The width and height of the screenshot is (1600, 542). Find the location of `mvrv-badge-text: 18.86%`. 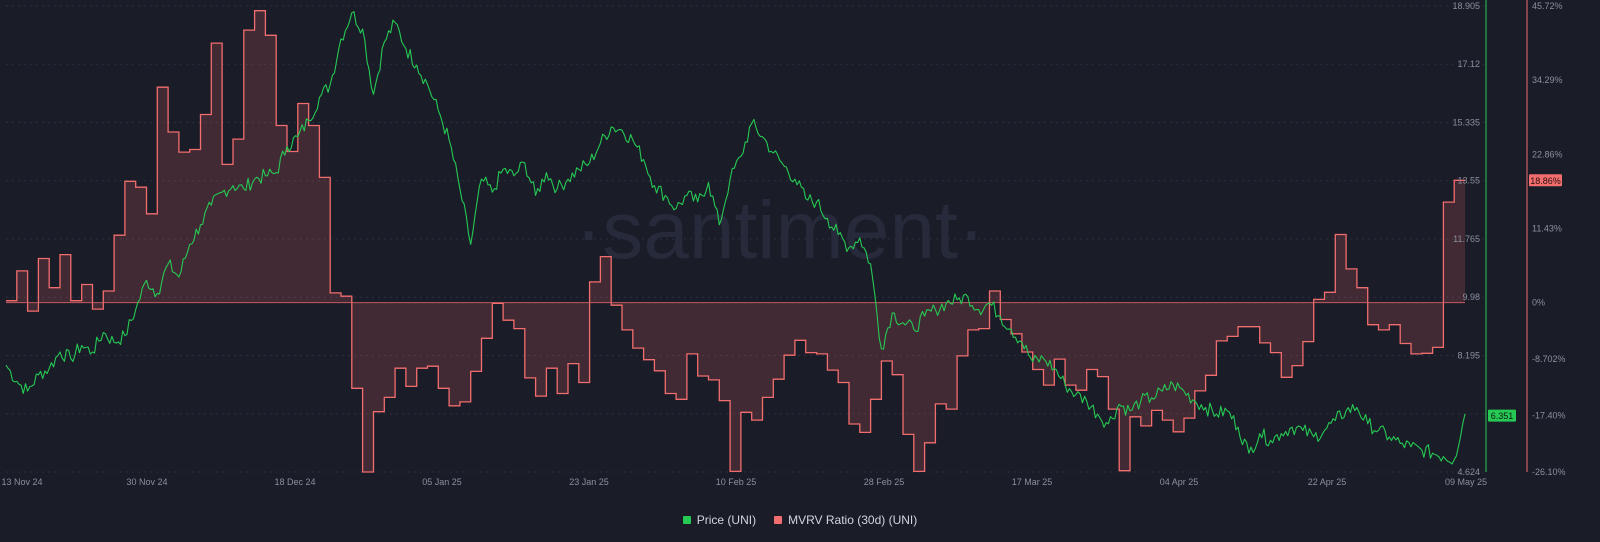

mvrv-badge-text: 18.86% is located at coordinates (1545, 181).